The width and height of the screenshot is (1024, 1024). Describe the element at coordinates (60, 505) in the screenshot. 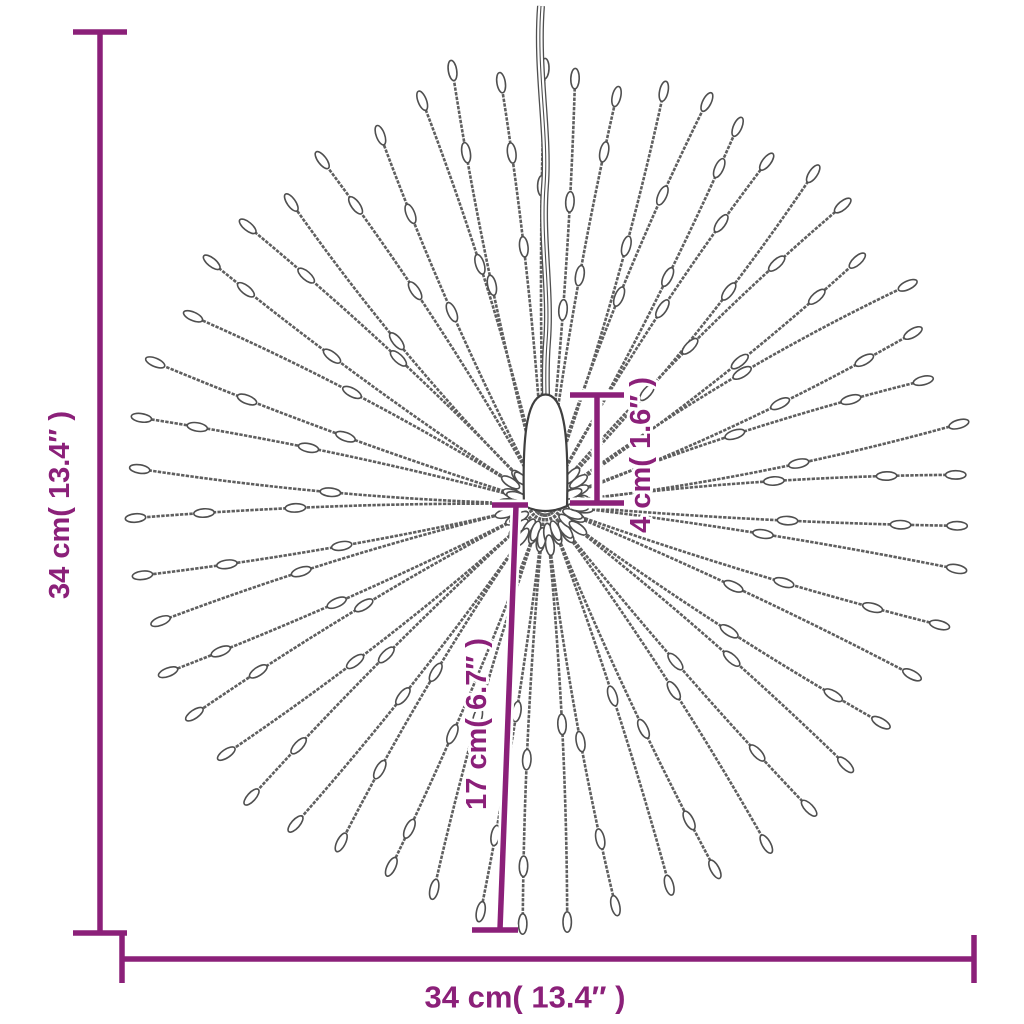

I see `height-dimension-label: 34 cm( 13.4″ )` at that location.